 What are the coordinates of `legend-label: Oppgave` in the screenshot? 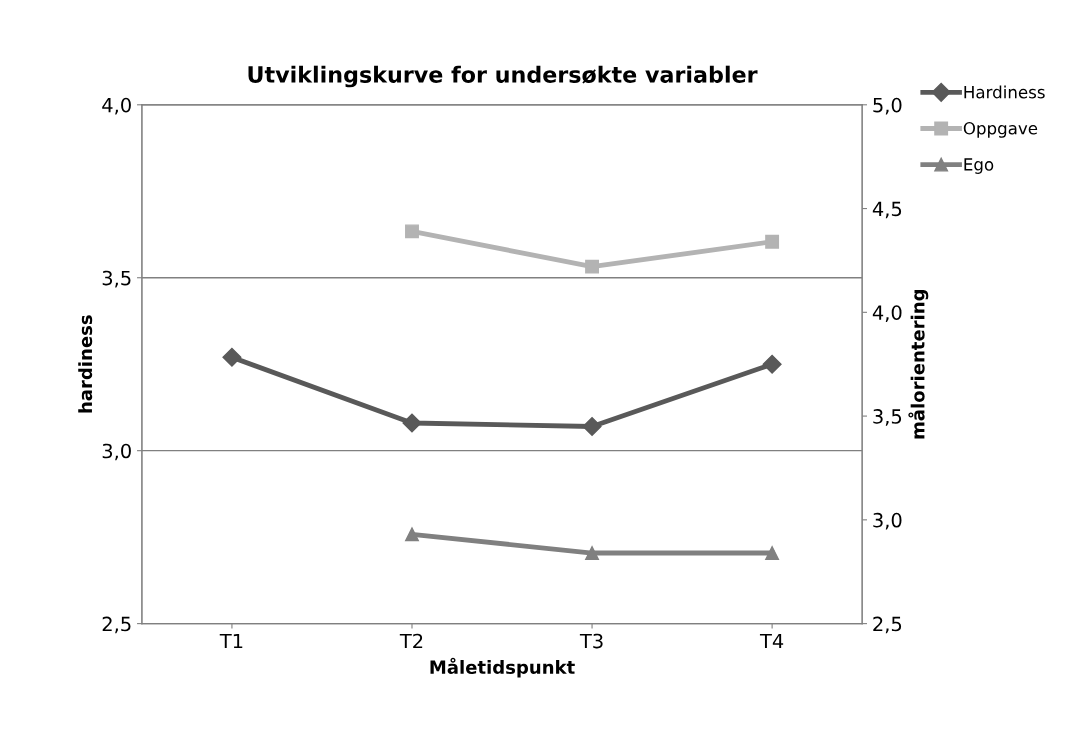 It's located at (1000, 129).